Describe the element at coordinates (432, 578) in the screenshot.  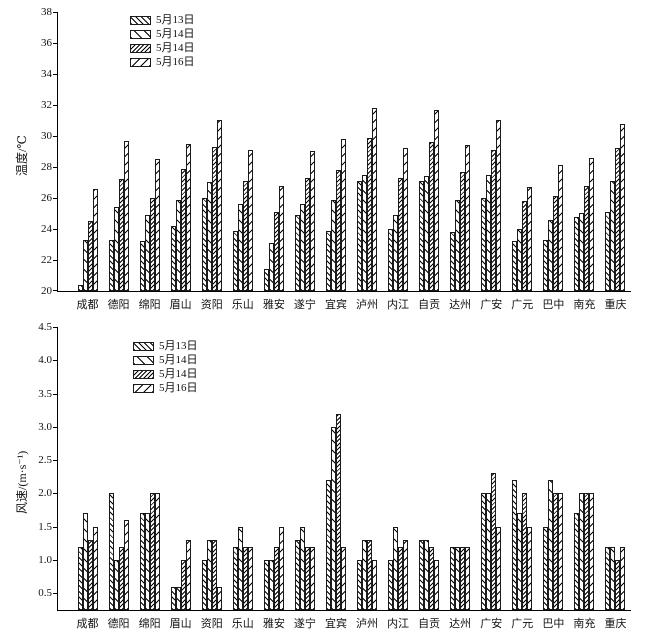
I see `bar-wind-speed-5月14日-自贡` at that location.